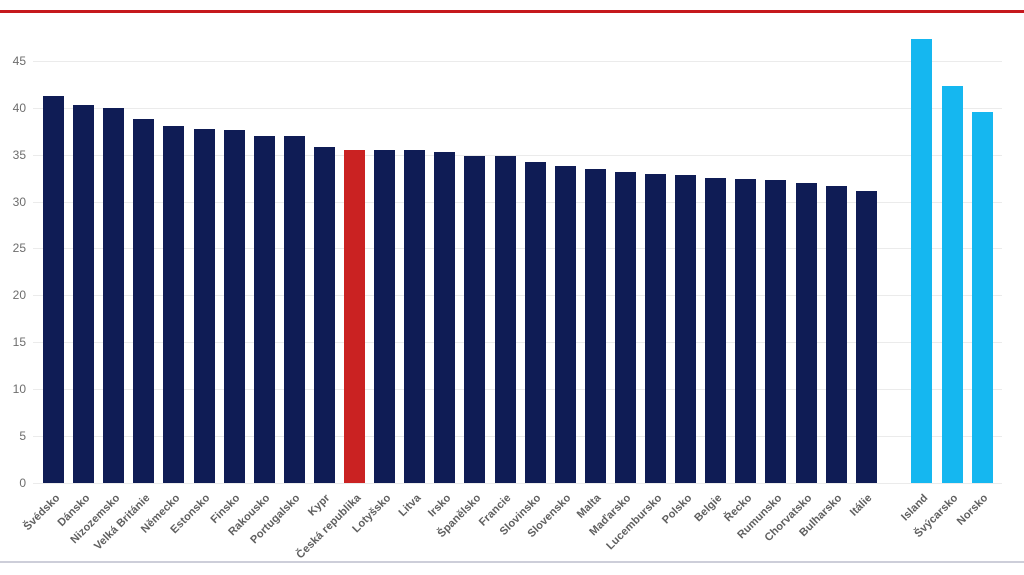 This screenshot has height=575, width=1024. What do you see at coordinates (22, 436) in the screenshot?
I see `y-axis-tick-label: 5` at bounding box center [22, 436].